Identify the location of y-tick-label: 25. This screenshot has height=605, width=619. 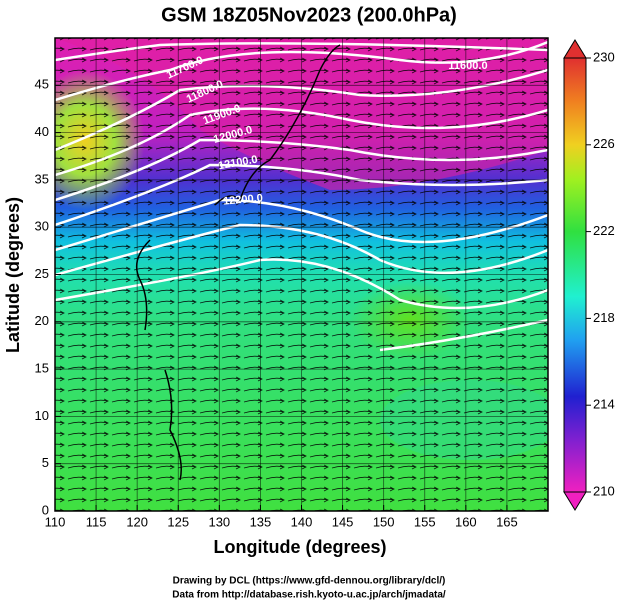
(42, 273).